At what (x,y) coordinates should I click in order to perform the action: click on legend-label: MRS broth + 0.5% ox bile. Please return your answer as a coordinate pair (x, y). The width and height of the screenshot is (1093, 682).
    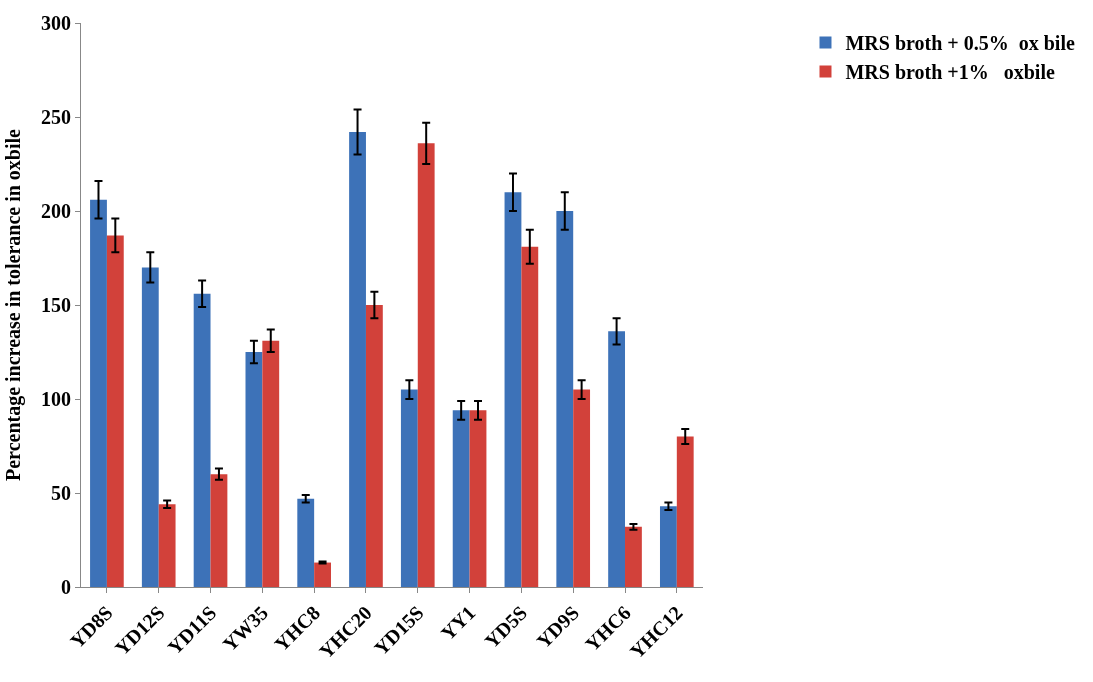
    Looking at the image, I should click on (960, 43).